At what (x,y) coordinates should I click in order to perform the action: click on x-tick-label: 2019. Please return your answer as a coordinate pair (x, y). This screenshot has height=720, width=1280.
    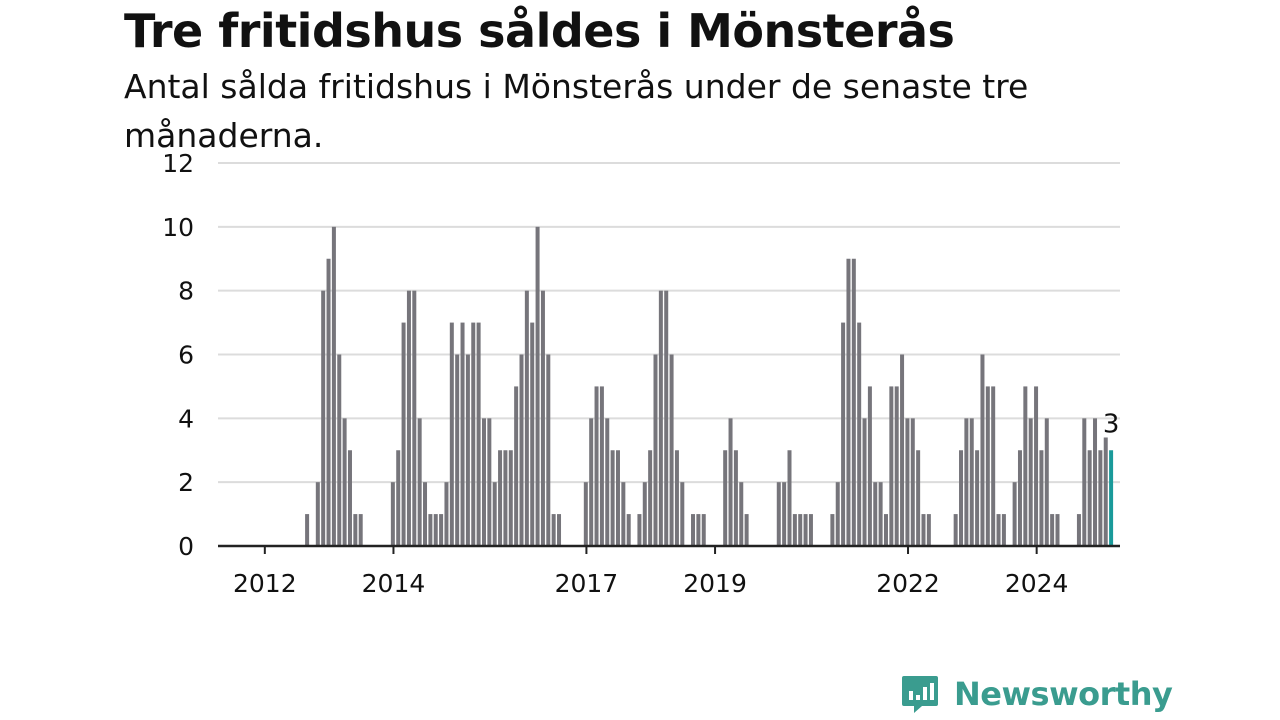
    Looking at the image, I should click on (715, 583).